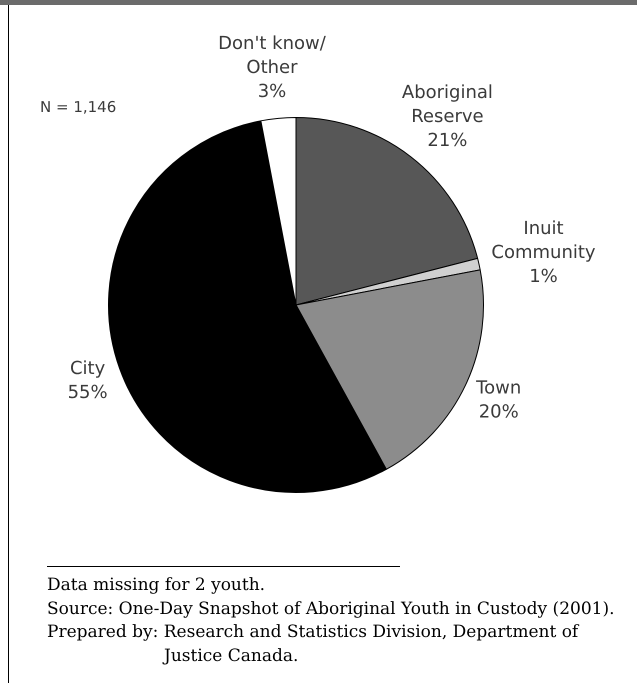  I want to click on data-label: 1%, so click(543, 276).